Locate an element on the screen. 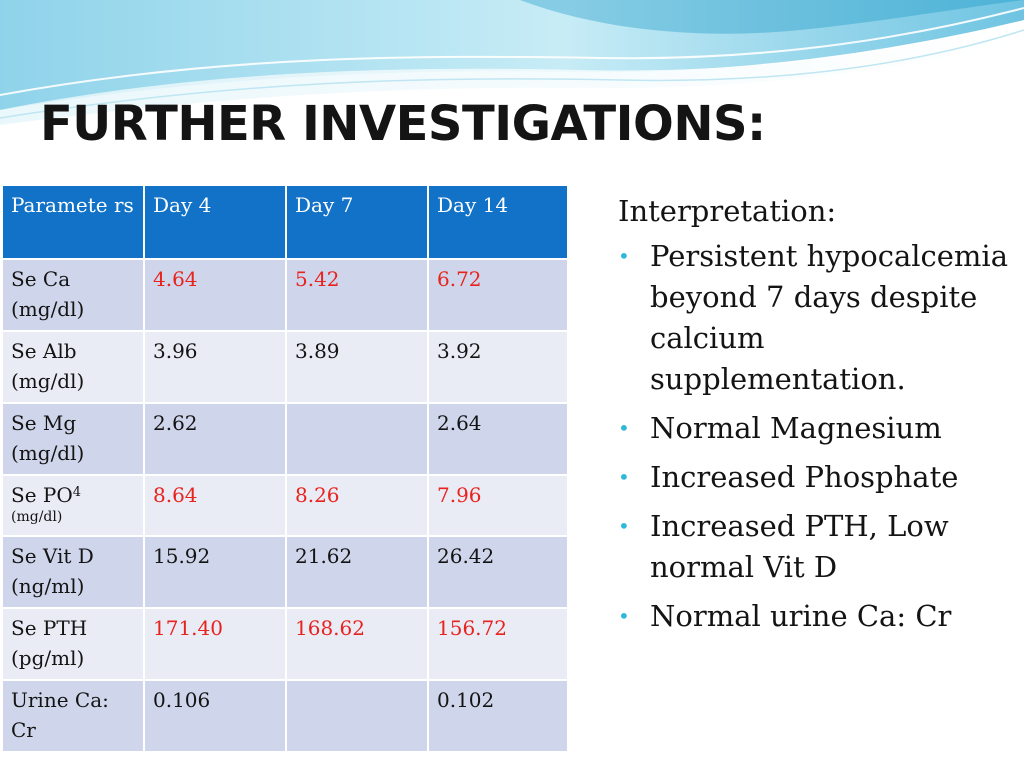 The height and width of the screenshot is (768, 1024). value-cell: 15.92 is located at coordinates (215, 572).